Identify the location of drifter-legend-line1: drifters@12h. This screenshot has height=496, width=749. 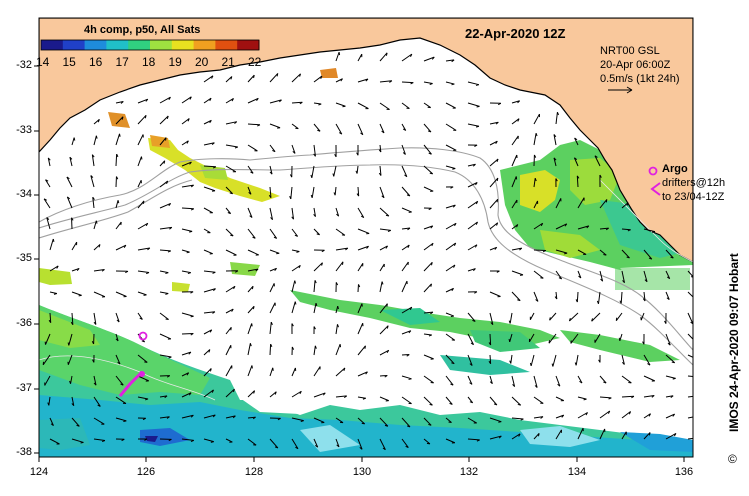
(694, 183).